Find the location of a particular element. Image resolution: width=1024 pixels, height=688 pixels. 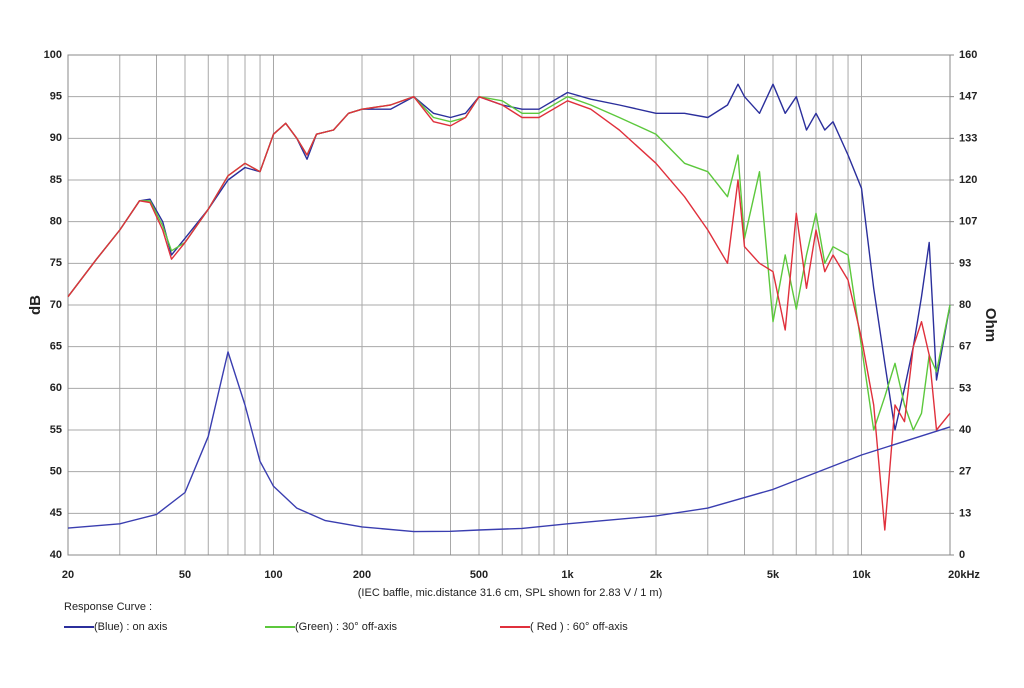

legend-label: (Green) : 30° off-axis is located at coordinates (346, 627).